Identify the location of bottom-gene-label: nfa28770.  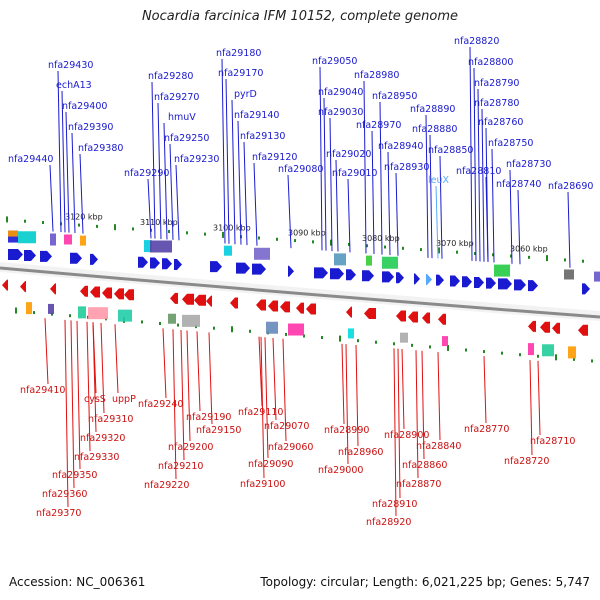
(486, 429).